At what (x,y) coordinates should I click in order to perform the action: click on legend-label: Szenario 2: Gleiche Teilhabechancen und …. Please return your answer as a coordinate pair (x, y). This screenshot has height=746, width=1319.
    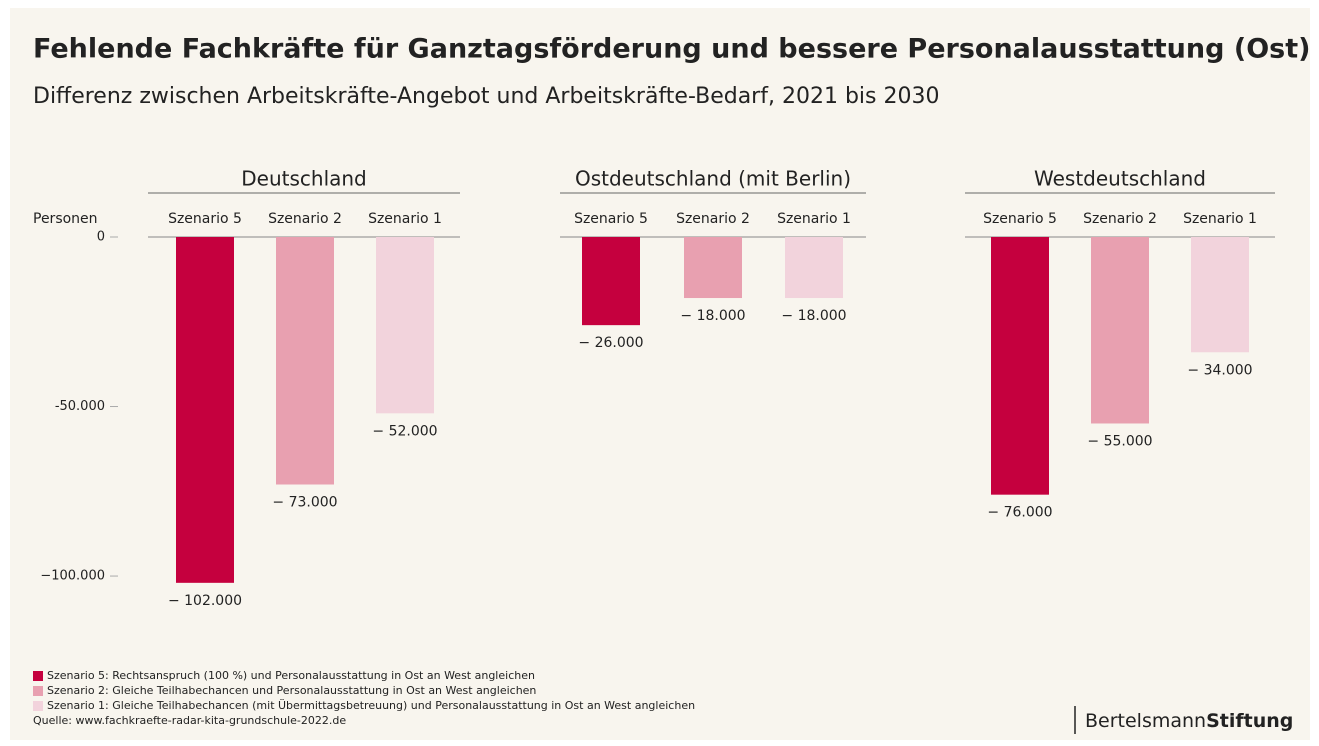
    Looking at the image, I should click on (291, 690).